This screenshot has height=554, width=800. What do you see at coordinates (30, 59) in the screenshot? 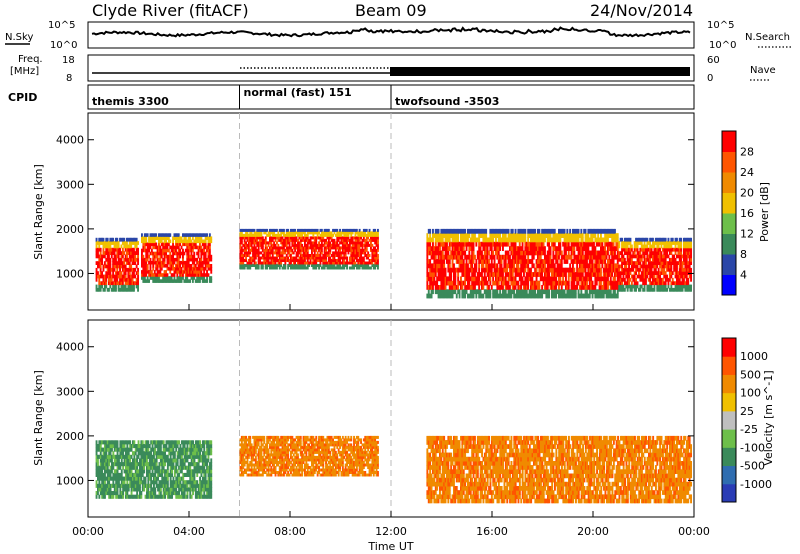
I see `freq-label-1: Freq.` at bounding box center [30, 59].